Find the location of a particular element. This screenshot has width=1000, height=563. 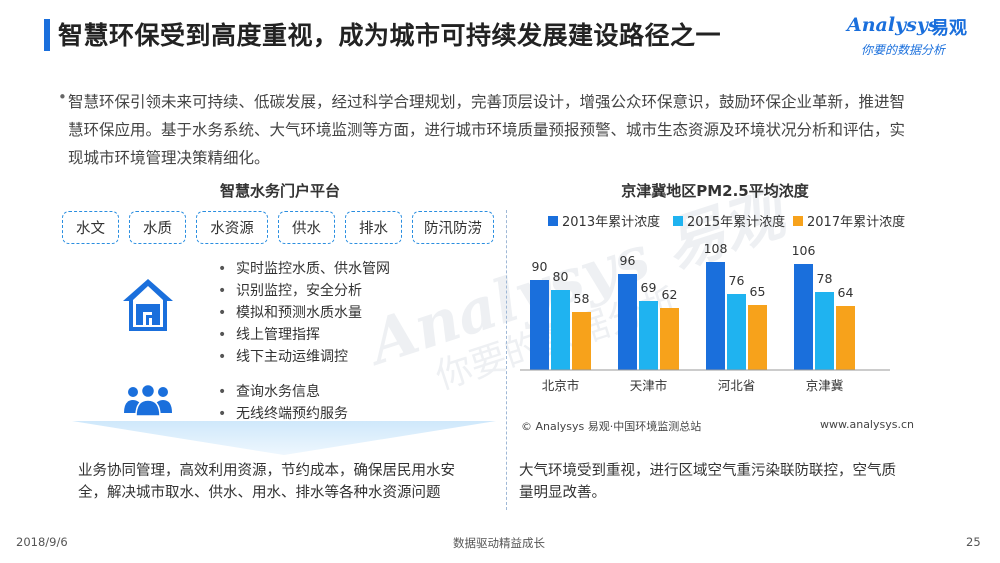

x-tick-label: 京津冀 is located at coordinates (825, 385).